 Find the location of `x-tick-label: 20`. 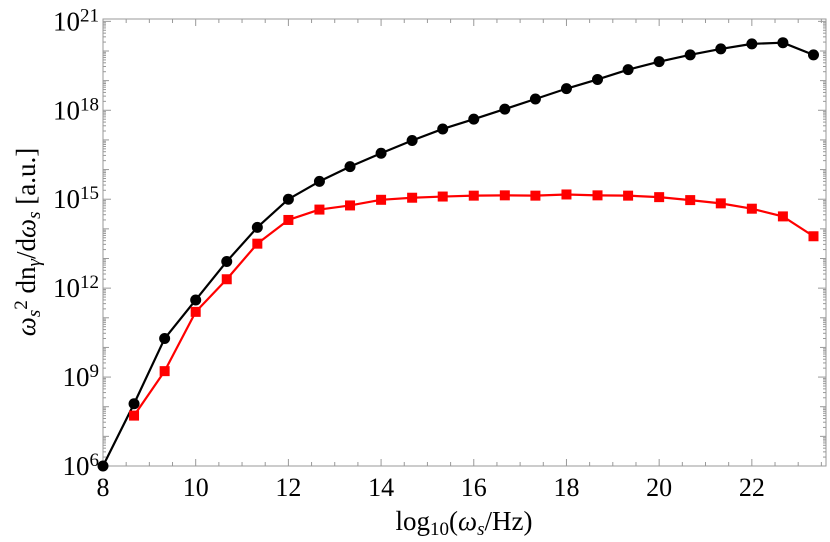

x-tick-label: 20 is located at coordinates (659, 487).